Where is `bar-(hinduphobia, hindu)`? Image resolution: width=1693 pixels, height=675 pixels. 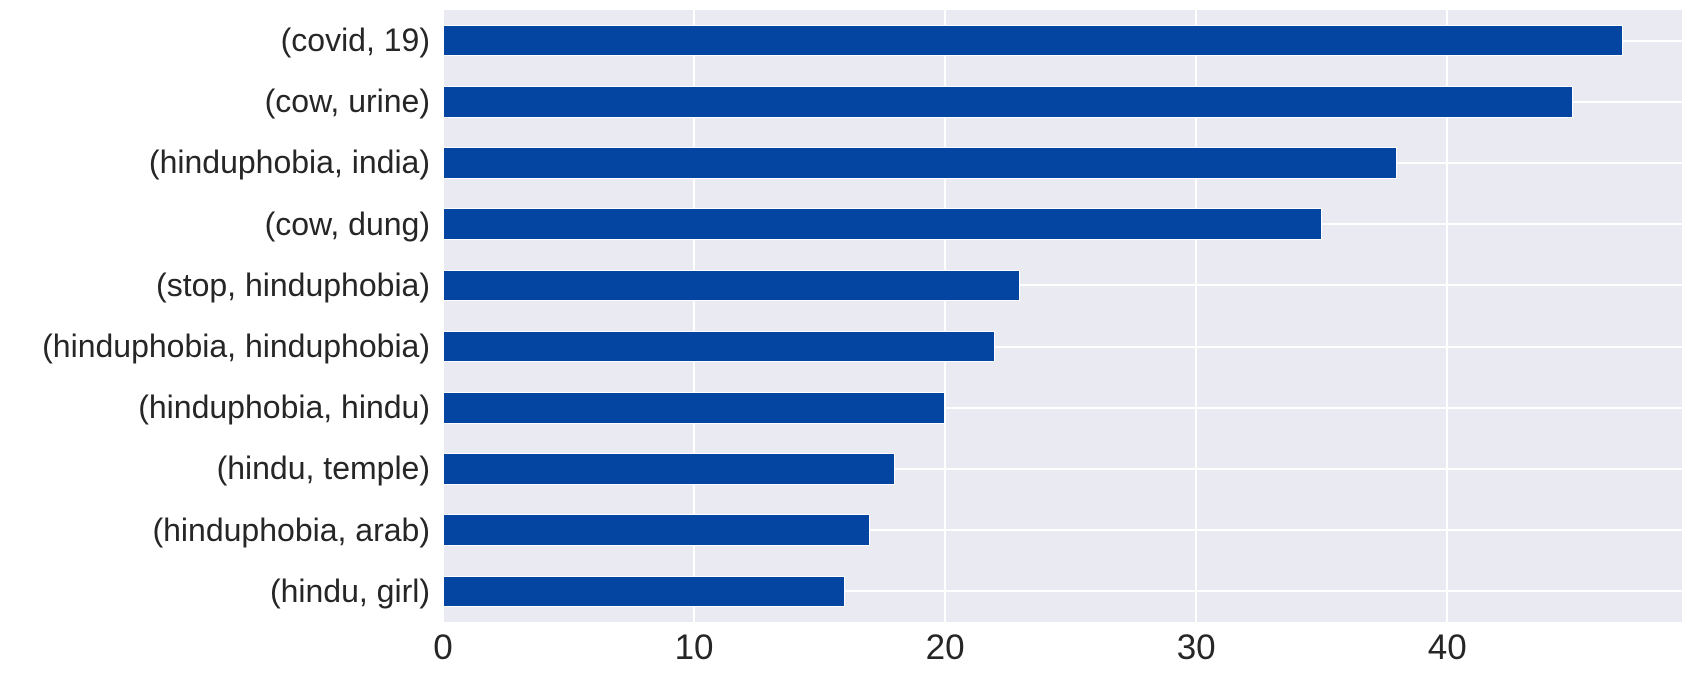
bar-(hinduphobia, hindu) is located at coordinates (694, 408).